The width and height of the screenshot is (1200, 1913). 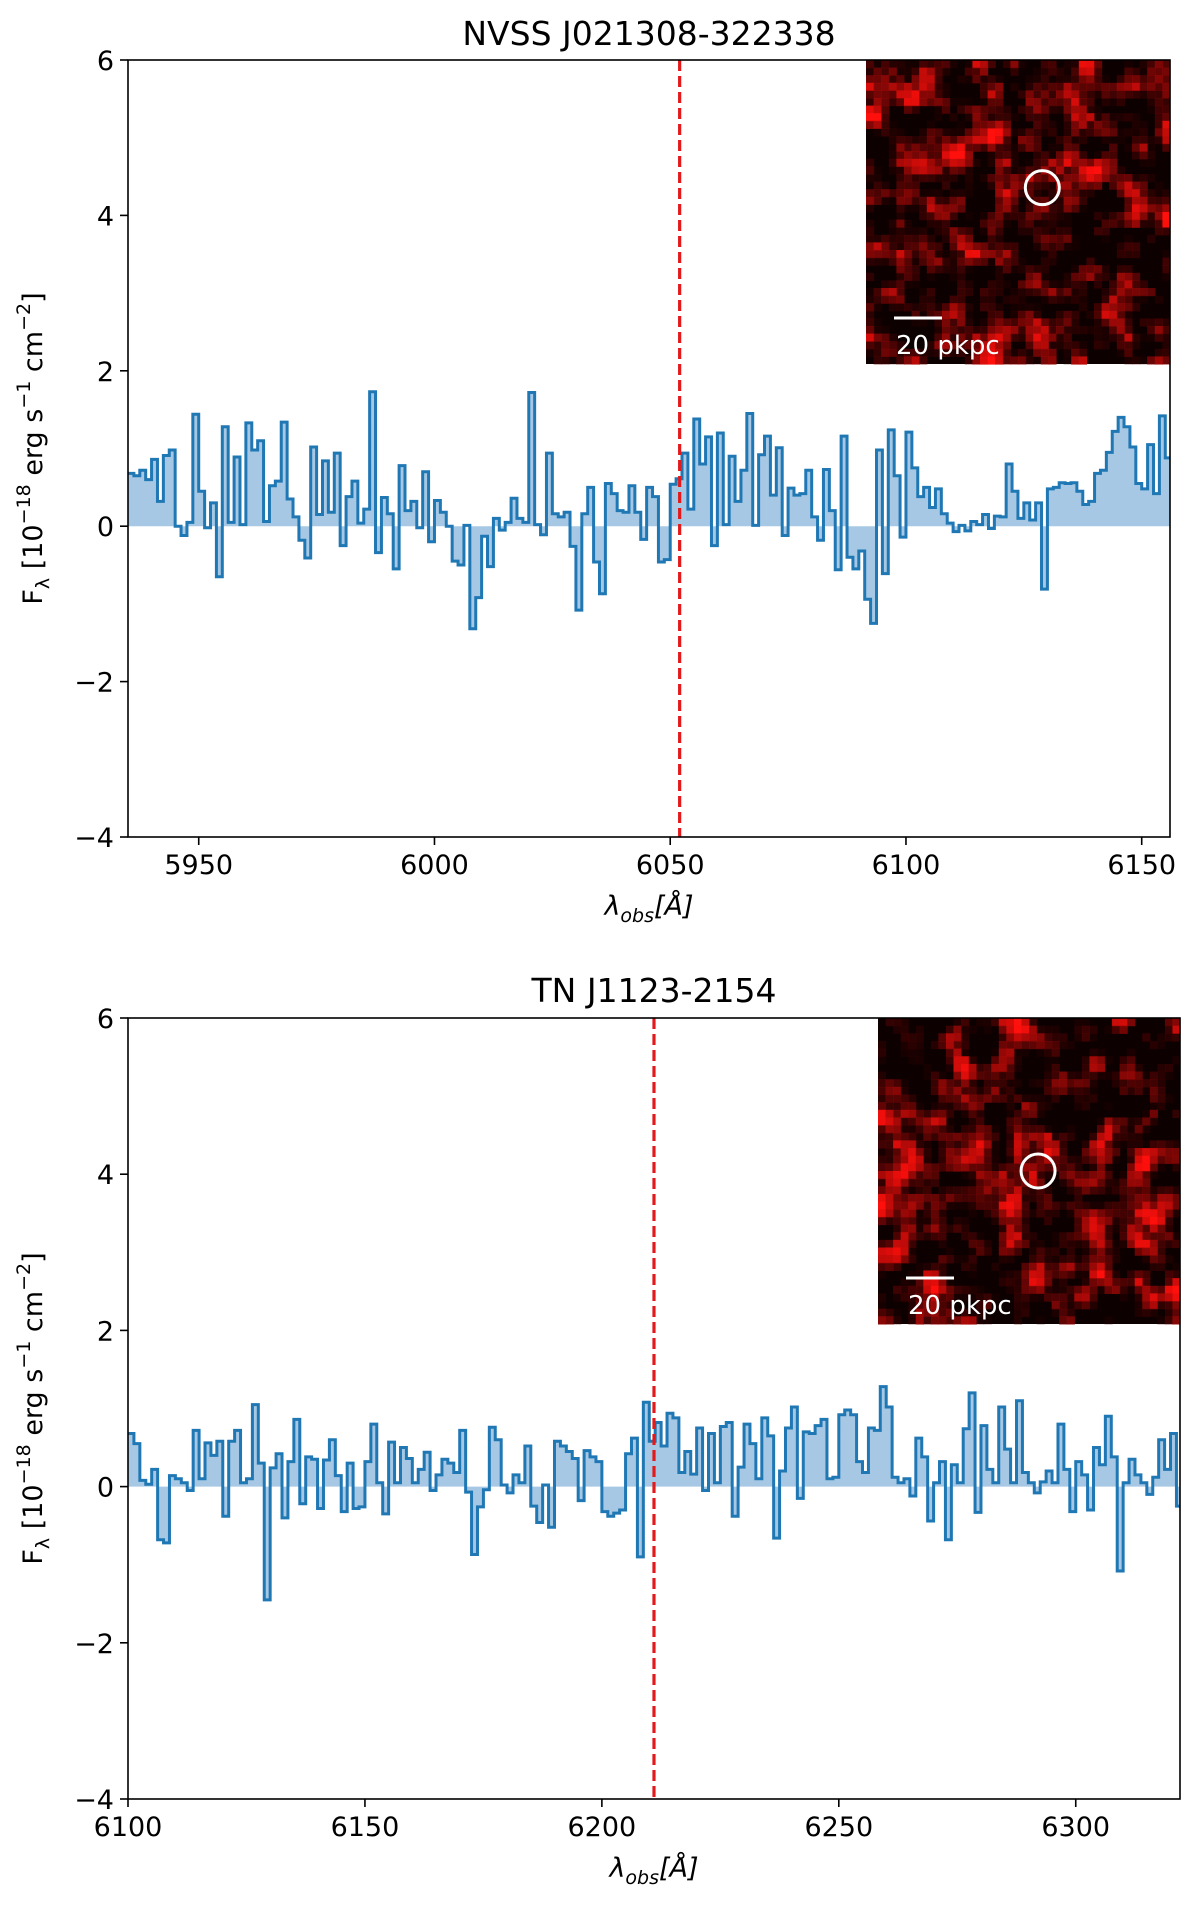 I want to click on chart-title: TN J1123-2154, so click(x=654, y=990).